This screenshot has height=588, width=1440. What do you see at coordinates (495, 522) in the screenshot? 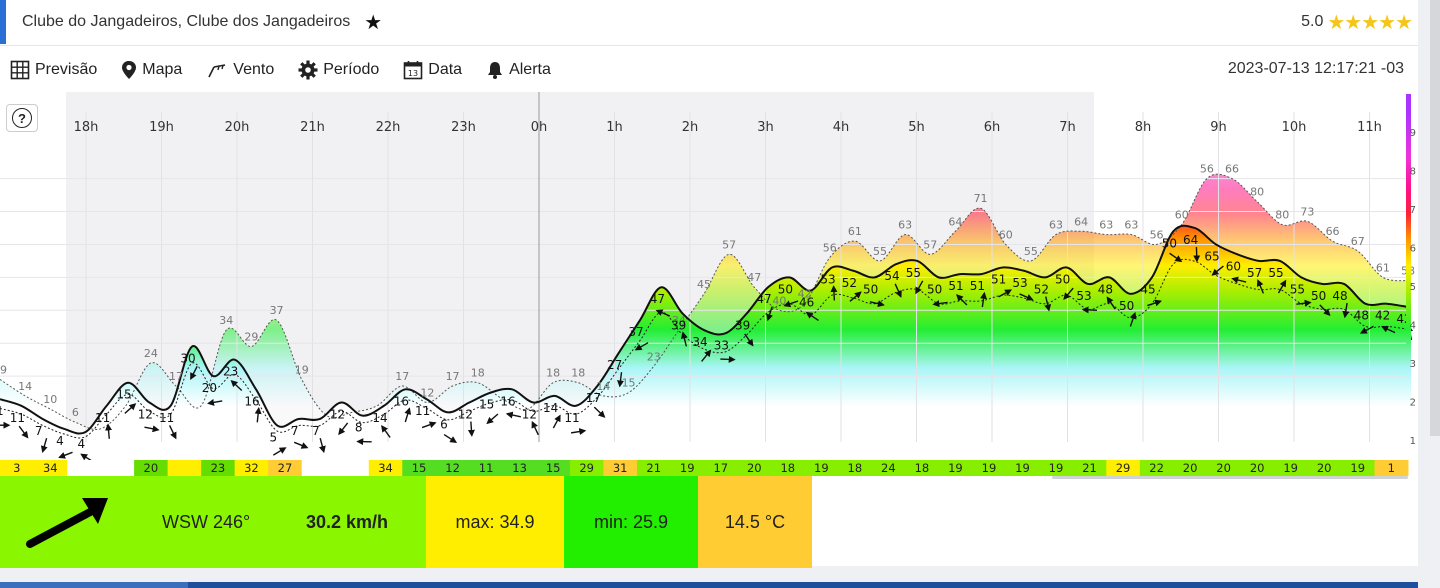
I see `max-cell: max: 34.9` at bounding box center [495, 522].